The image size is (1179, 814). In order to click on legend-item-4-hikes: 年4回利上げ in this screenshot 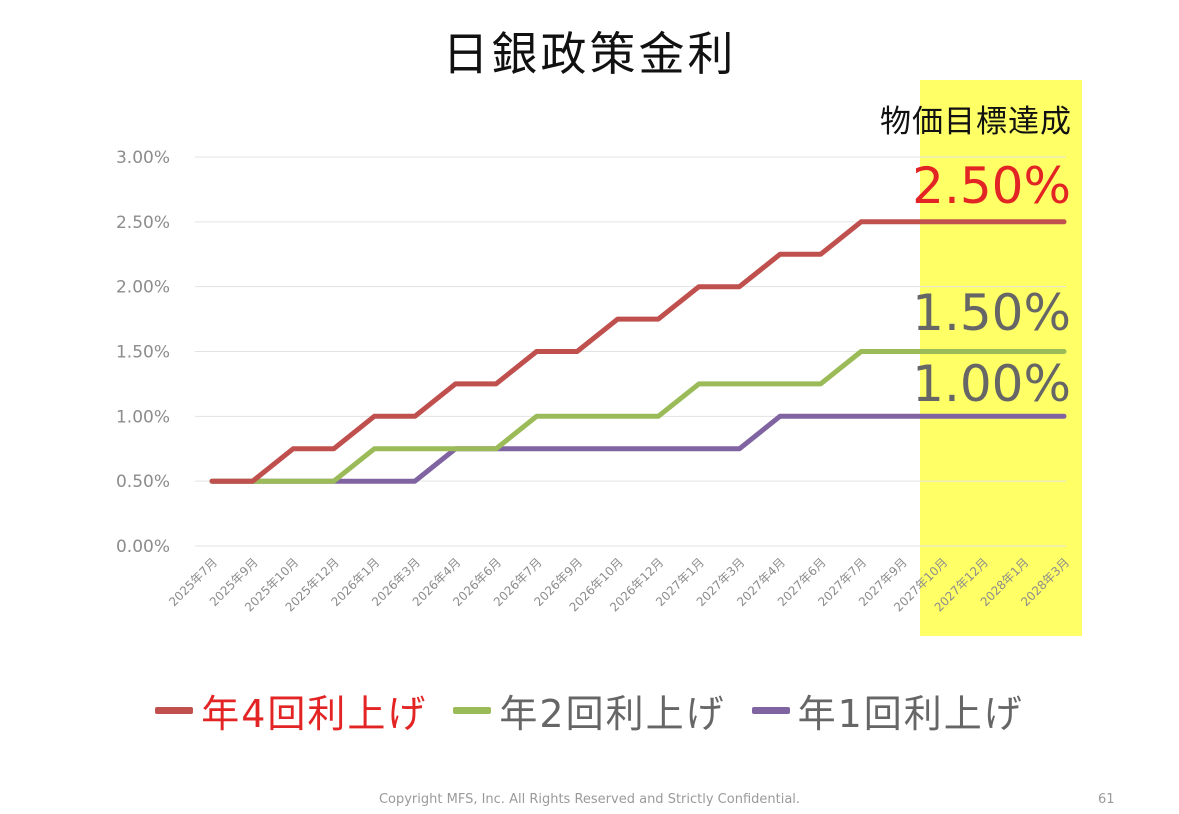, I will do `click(291, 710)`.